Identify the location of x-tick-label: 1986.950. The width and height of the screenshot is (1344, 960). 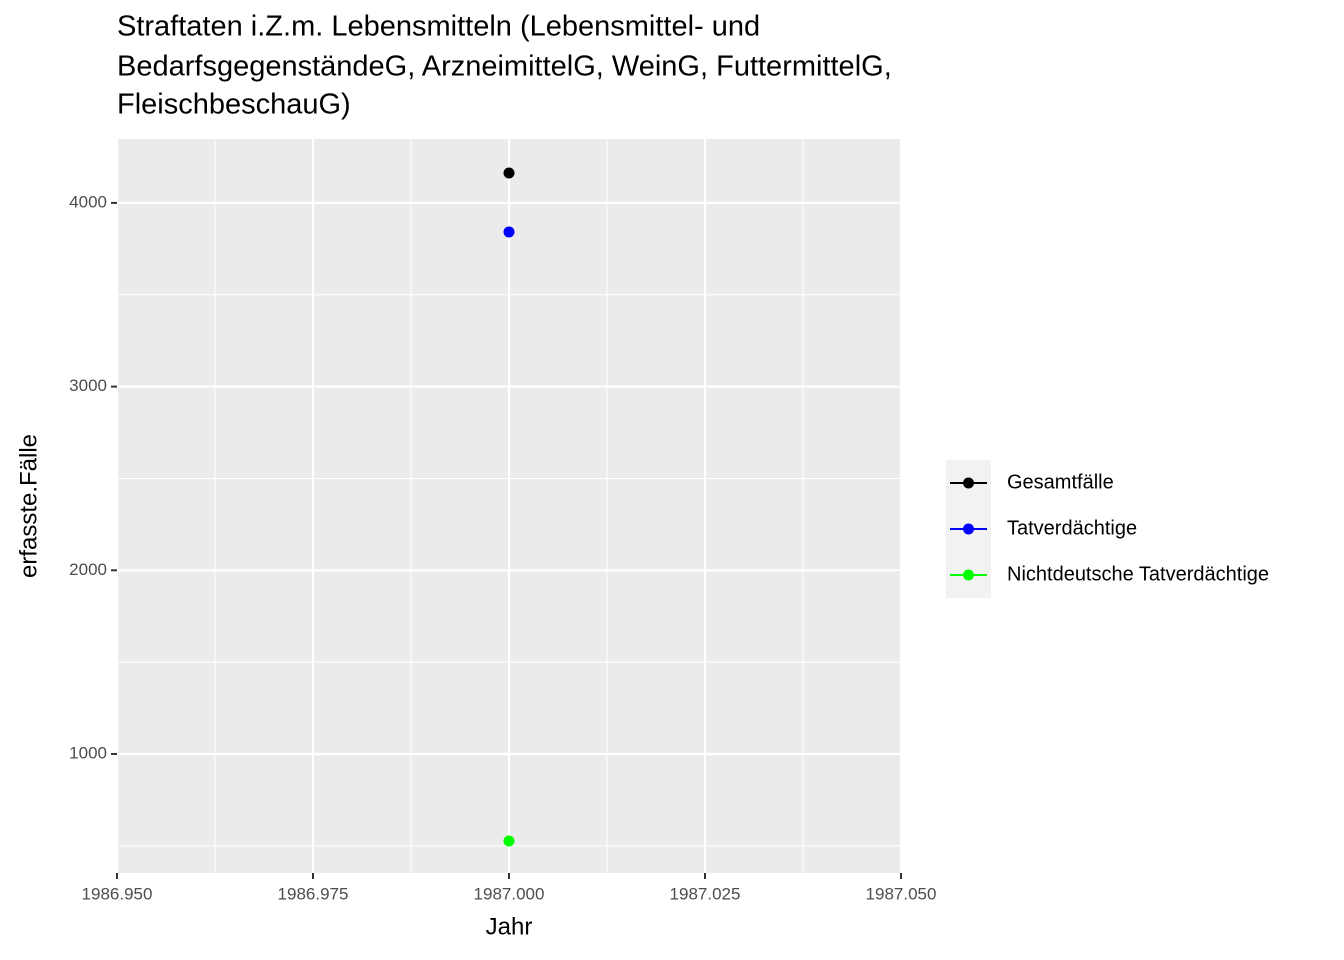
(117, 893).